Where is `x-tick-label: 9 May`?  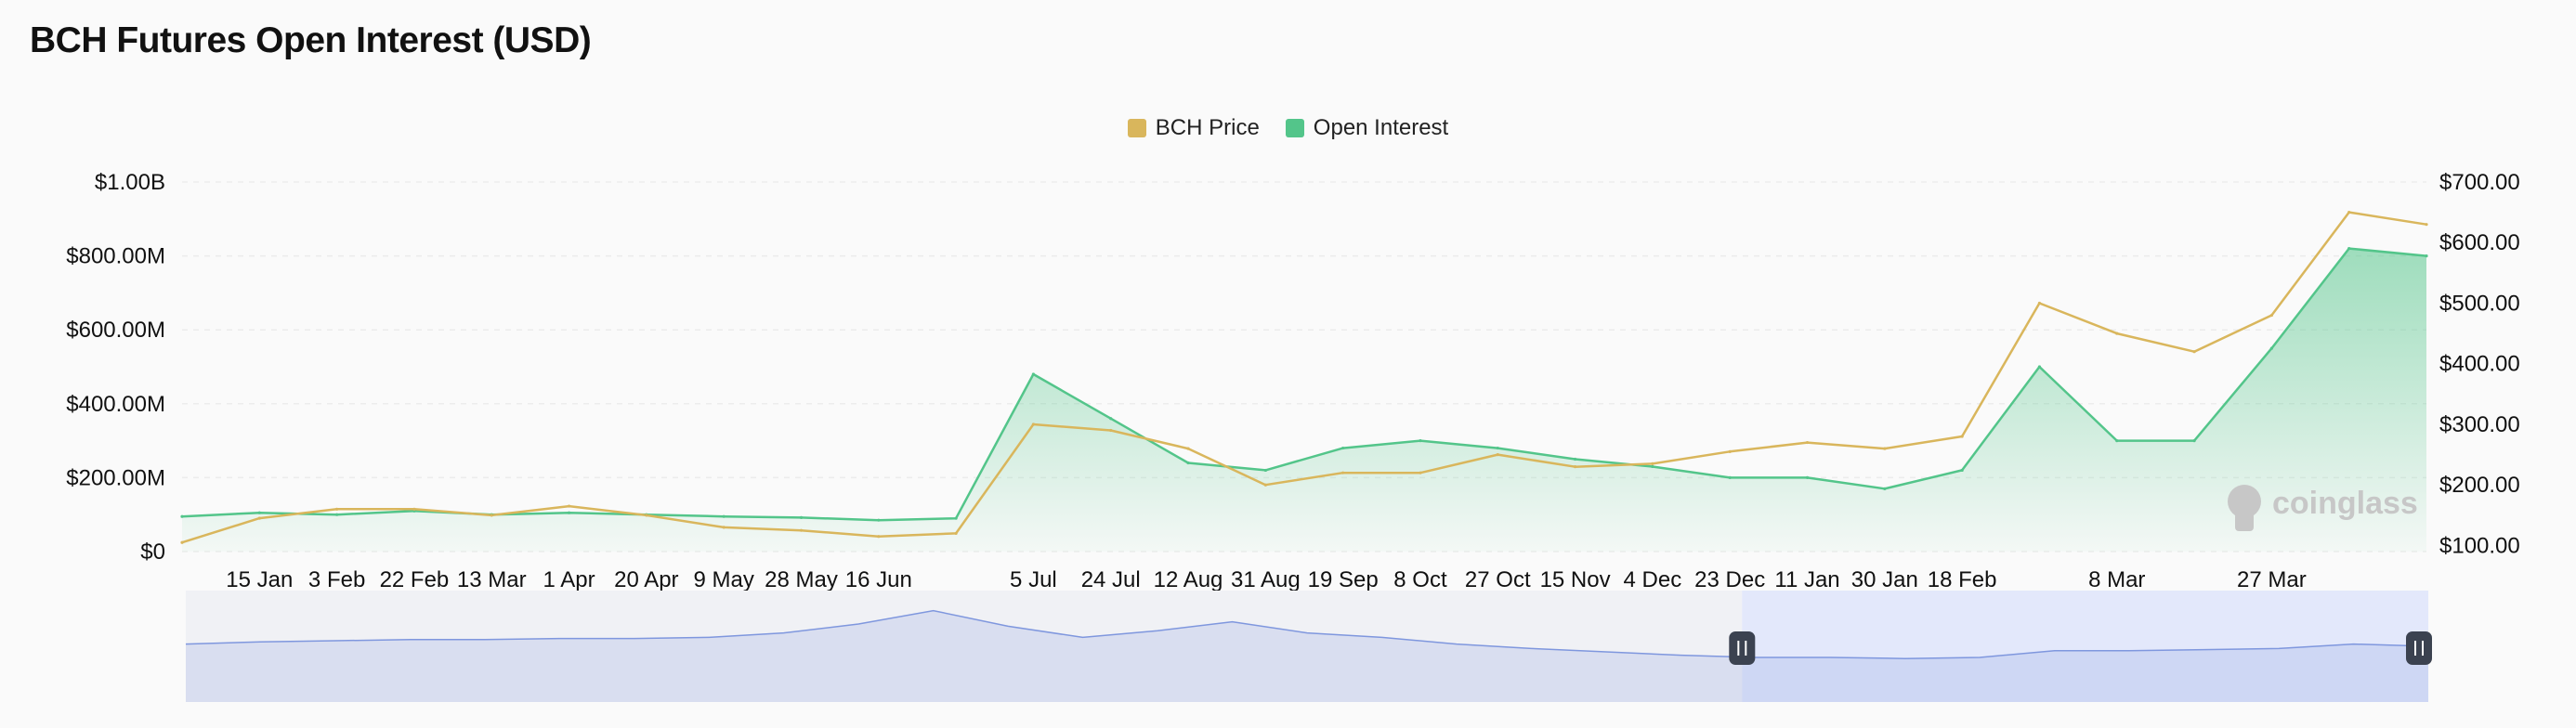 x-tick-label: 9 May is located at coordinates (723, 579).